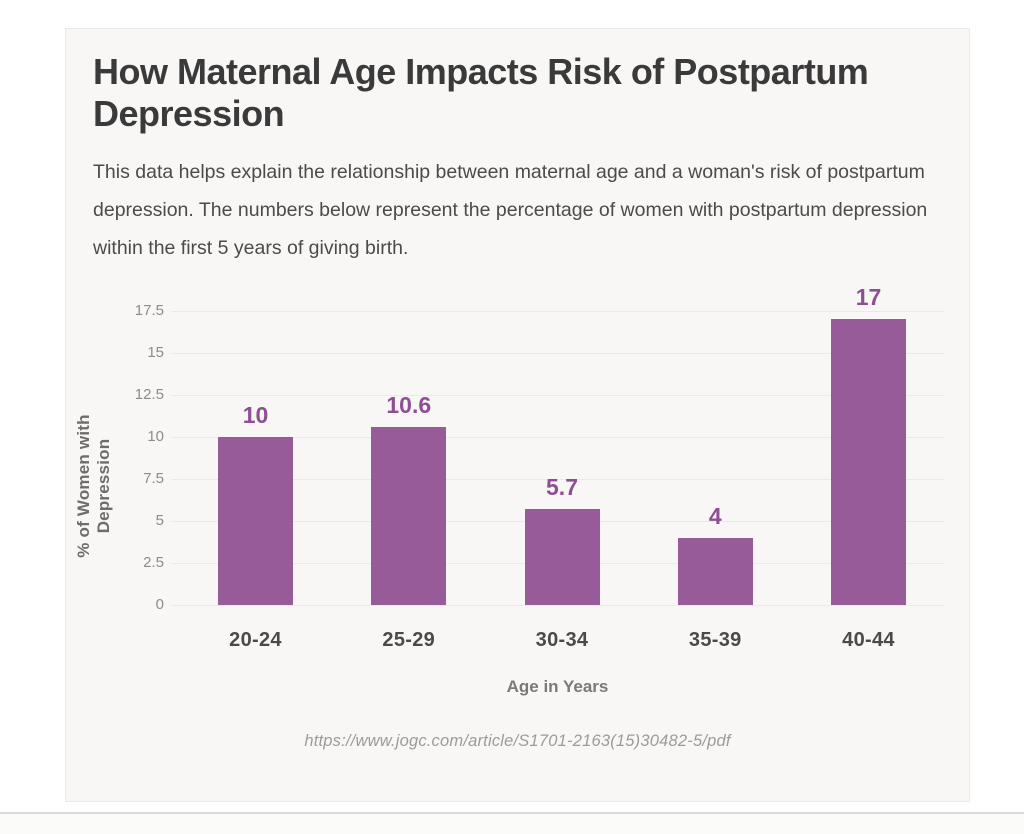 This screenshot has width=1024, height=834. I want to click on bar-value-label: 10.6, so click(409, 404).